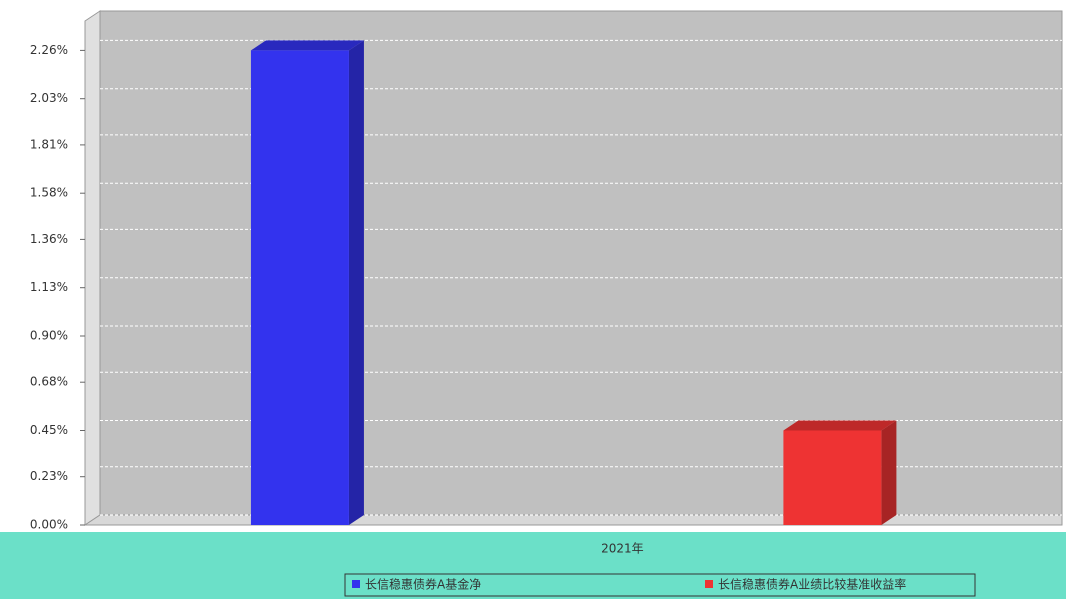 This screenshot has width=1066, height=599. Describe the element at coordinates (49, 476) in the screenshot. I see `y-tick-label: 0.23%` at that location.